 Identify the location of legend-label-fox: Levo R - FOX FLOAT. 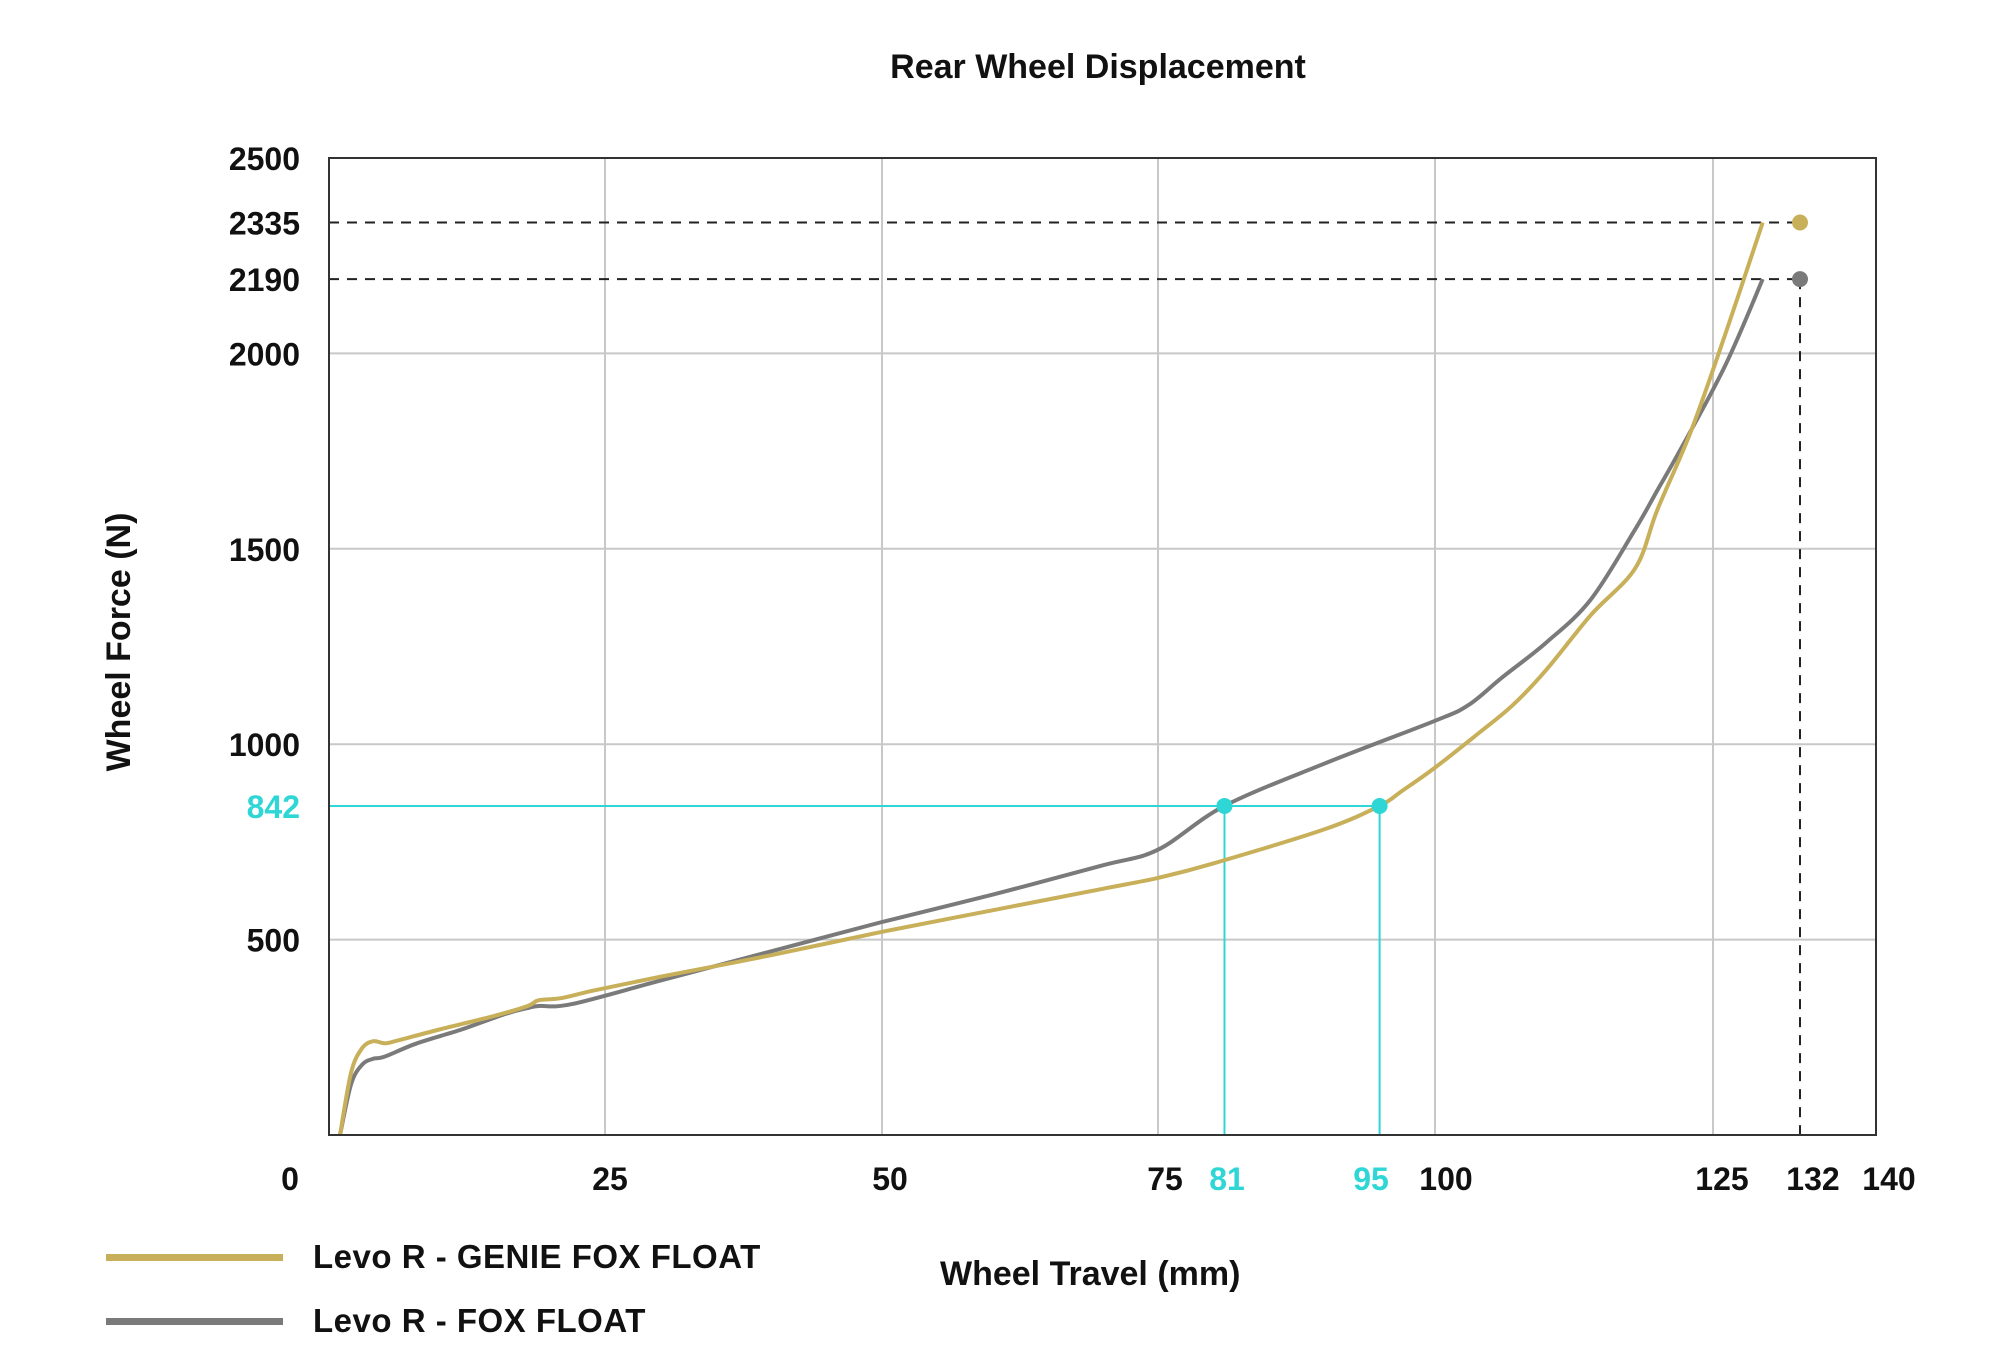
(479, 1320).